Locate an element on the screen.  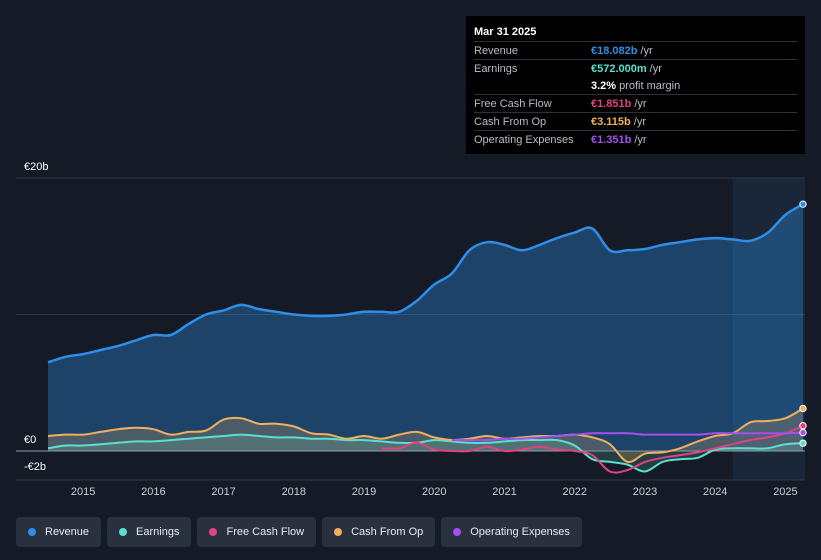
tooltip-label: Free Cash Flow is located at coordinates (513, 103).